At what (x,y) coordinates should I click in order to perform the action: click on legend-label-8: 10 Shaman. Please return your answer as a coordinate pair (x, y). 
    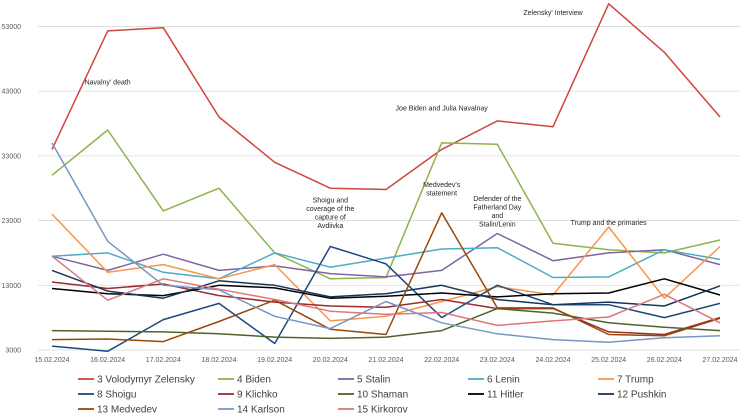
    Looking at the image, I should click on (382, 395).